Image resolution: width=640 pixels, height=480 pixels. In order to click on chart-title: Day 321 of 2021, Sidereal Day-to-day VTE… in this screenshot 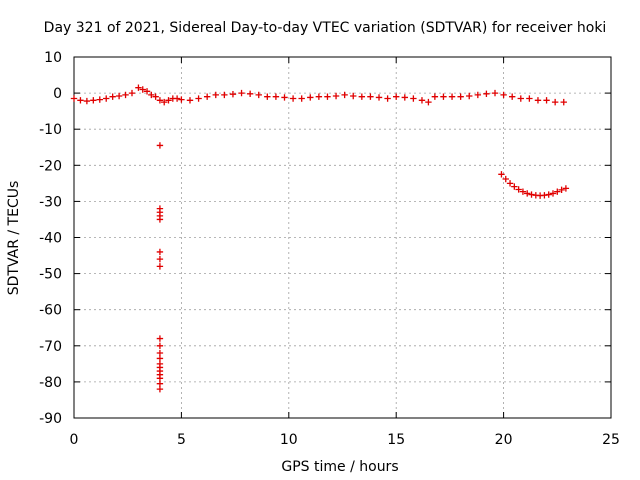, I will do `click(325, 28)`.